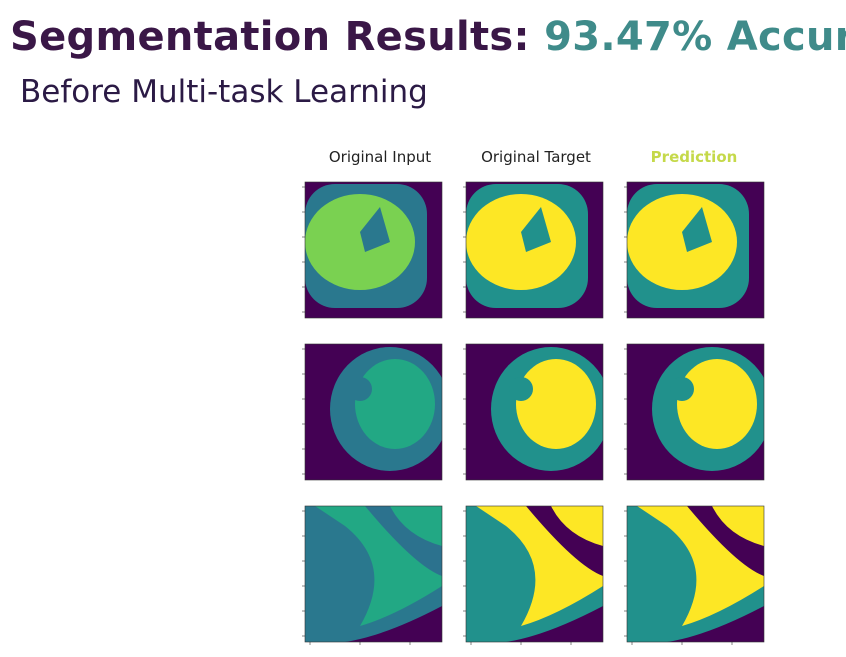 The height and width of the screenshot is (657, 846). What do you see at coordinates (694, 157) in the screenshot?
I see `column-header: Prediction` at bounding box center [694, 157].